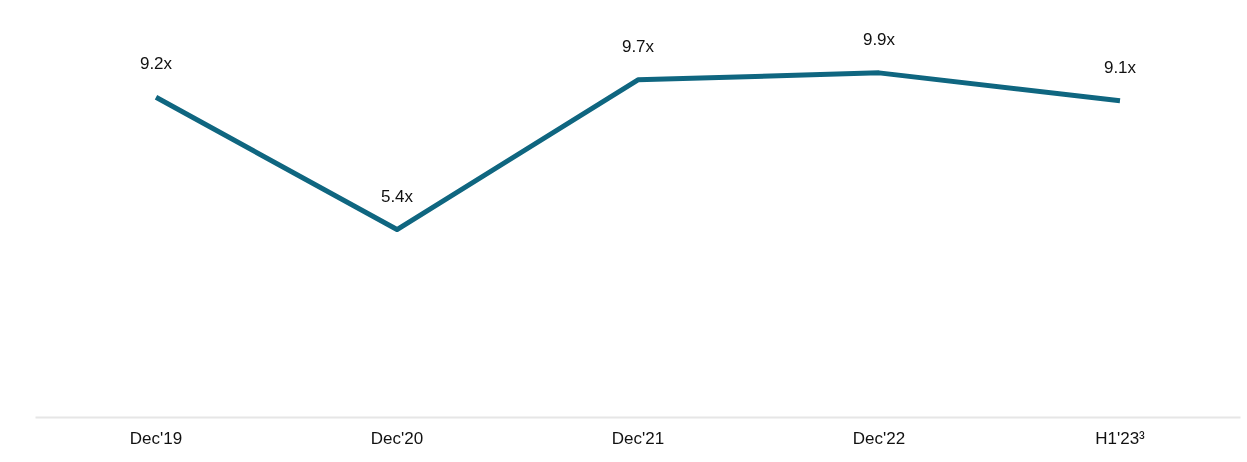 The image size is (1247, 462). What do you see at coordinates (397, 438) in the screenshot?
I see `x-tick-label: Dec'20` at bounding box center [397, 438].